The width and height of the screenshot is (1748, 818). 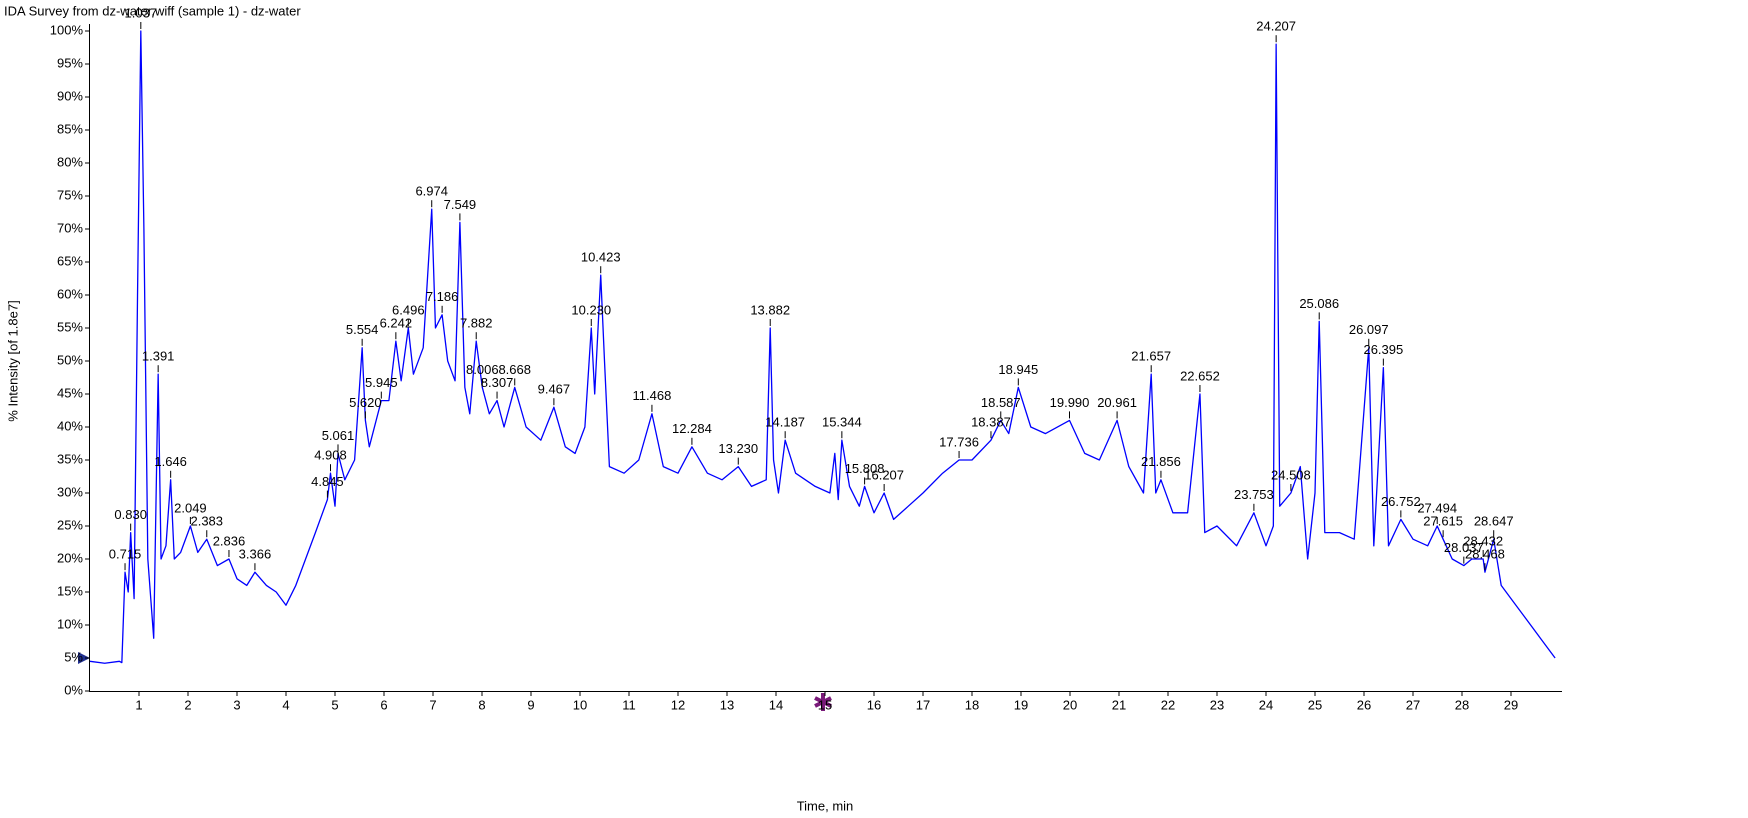 What do you see at coordinates (130, 514) in the screenshot?
I see `peak-label: 0.830` at bounding box center [130, 514].